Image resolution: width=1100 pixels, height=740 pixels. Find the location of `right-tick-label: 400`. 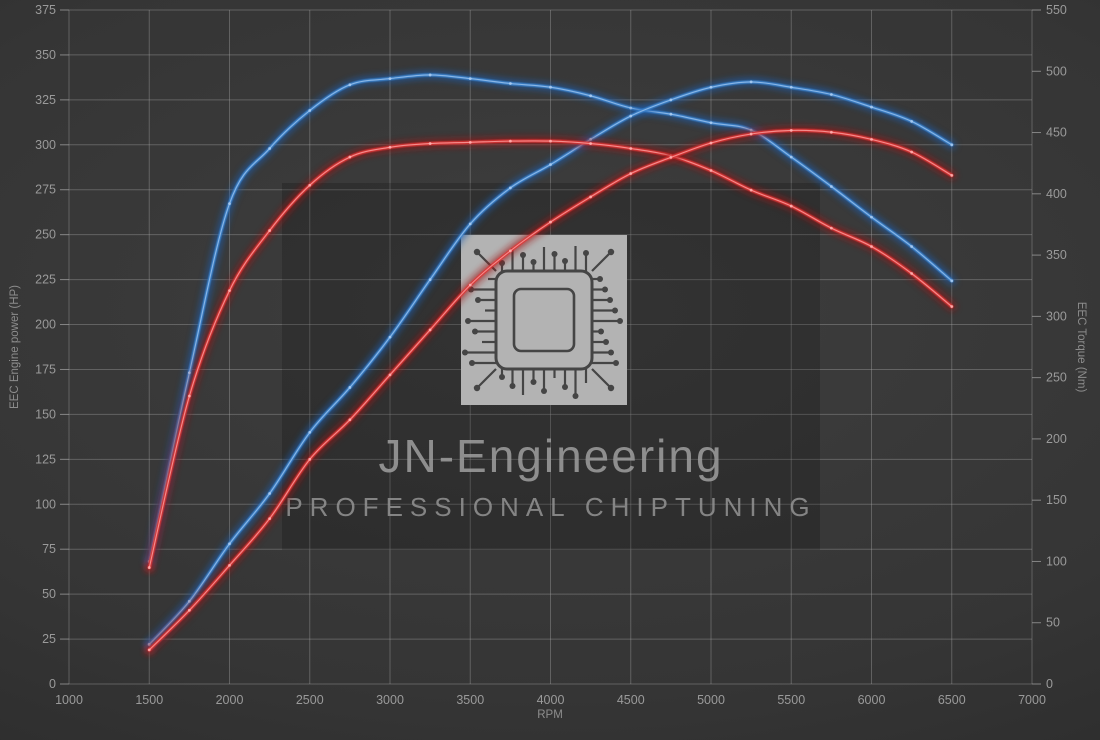

right-tick-label: 400 is located at coordinates (1056, 194).